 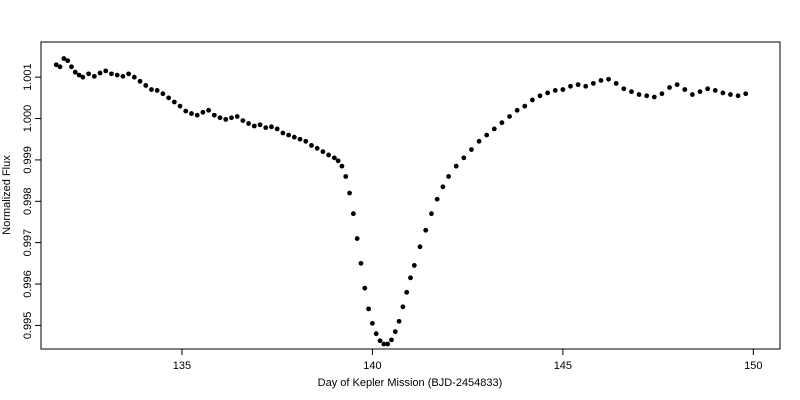 What do you see at coordinates (182, 366) in the screenshot?
I see `x-tick-label: 135` at bounding box center [182, 366].